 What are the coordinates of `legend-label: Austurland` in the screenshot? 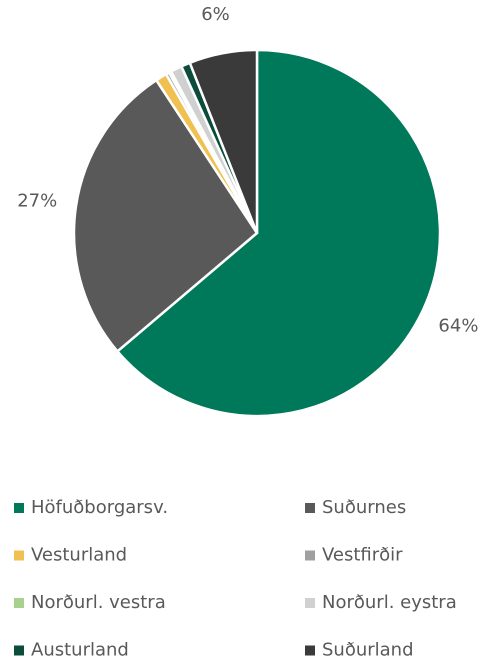 It's located at (80, 650).